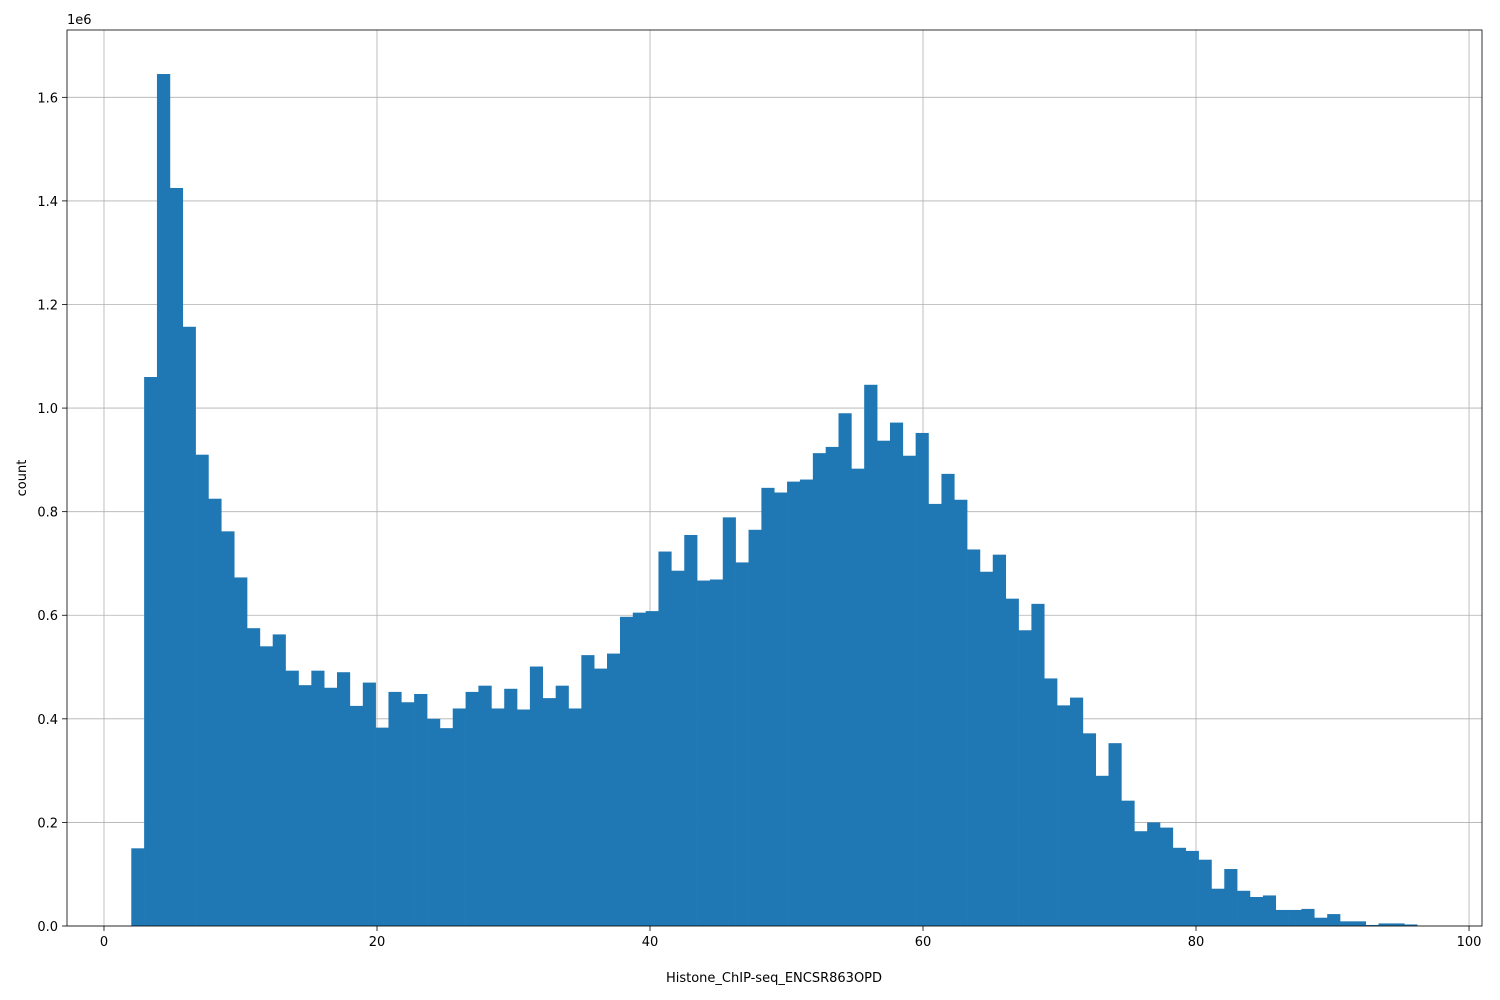 This screenshot has width=1500, height=1000. Describe the element at coordinates (47, 823) in the screenshot. I see `y-tick-label: 0.2` at that location.